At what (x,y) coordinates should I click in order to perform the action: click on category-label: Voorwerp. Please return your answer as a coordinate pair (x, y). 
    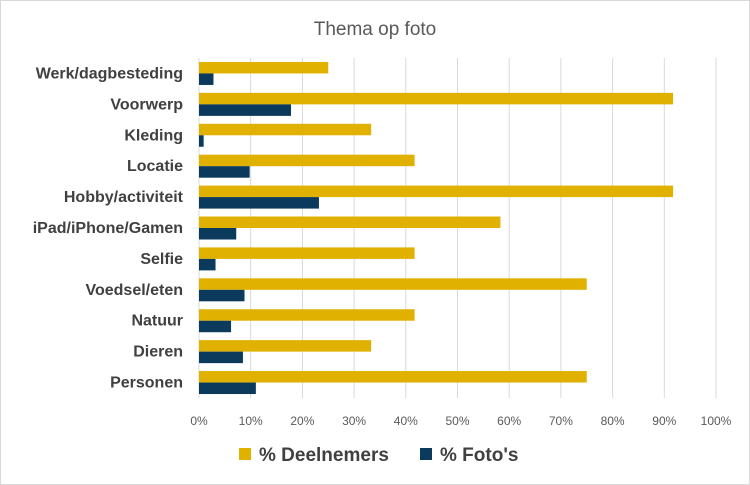
    Looking at the image, I should click on (146, 104).